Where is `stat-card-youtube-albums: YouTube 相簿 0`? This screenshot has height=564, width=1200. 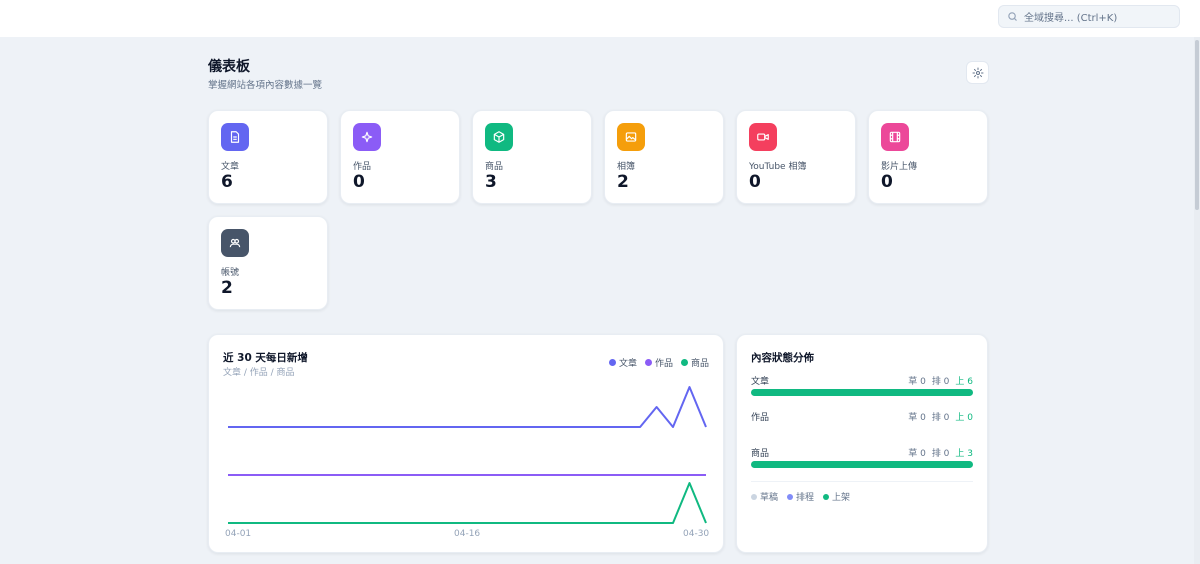
stat-card-youtube-albums: YouTube 相簿 0 is located at coordinates (796, 157).